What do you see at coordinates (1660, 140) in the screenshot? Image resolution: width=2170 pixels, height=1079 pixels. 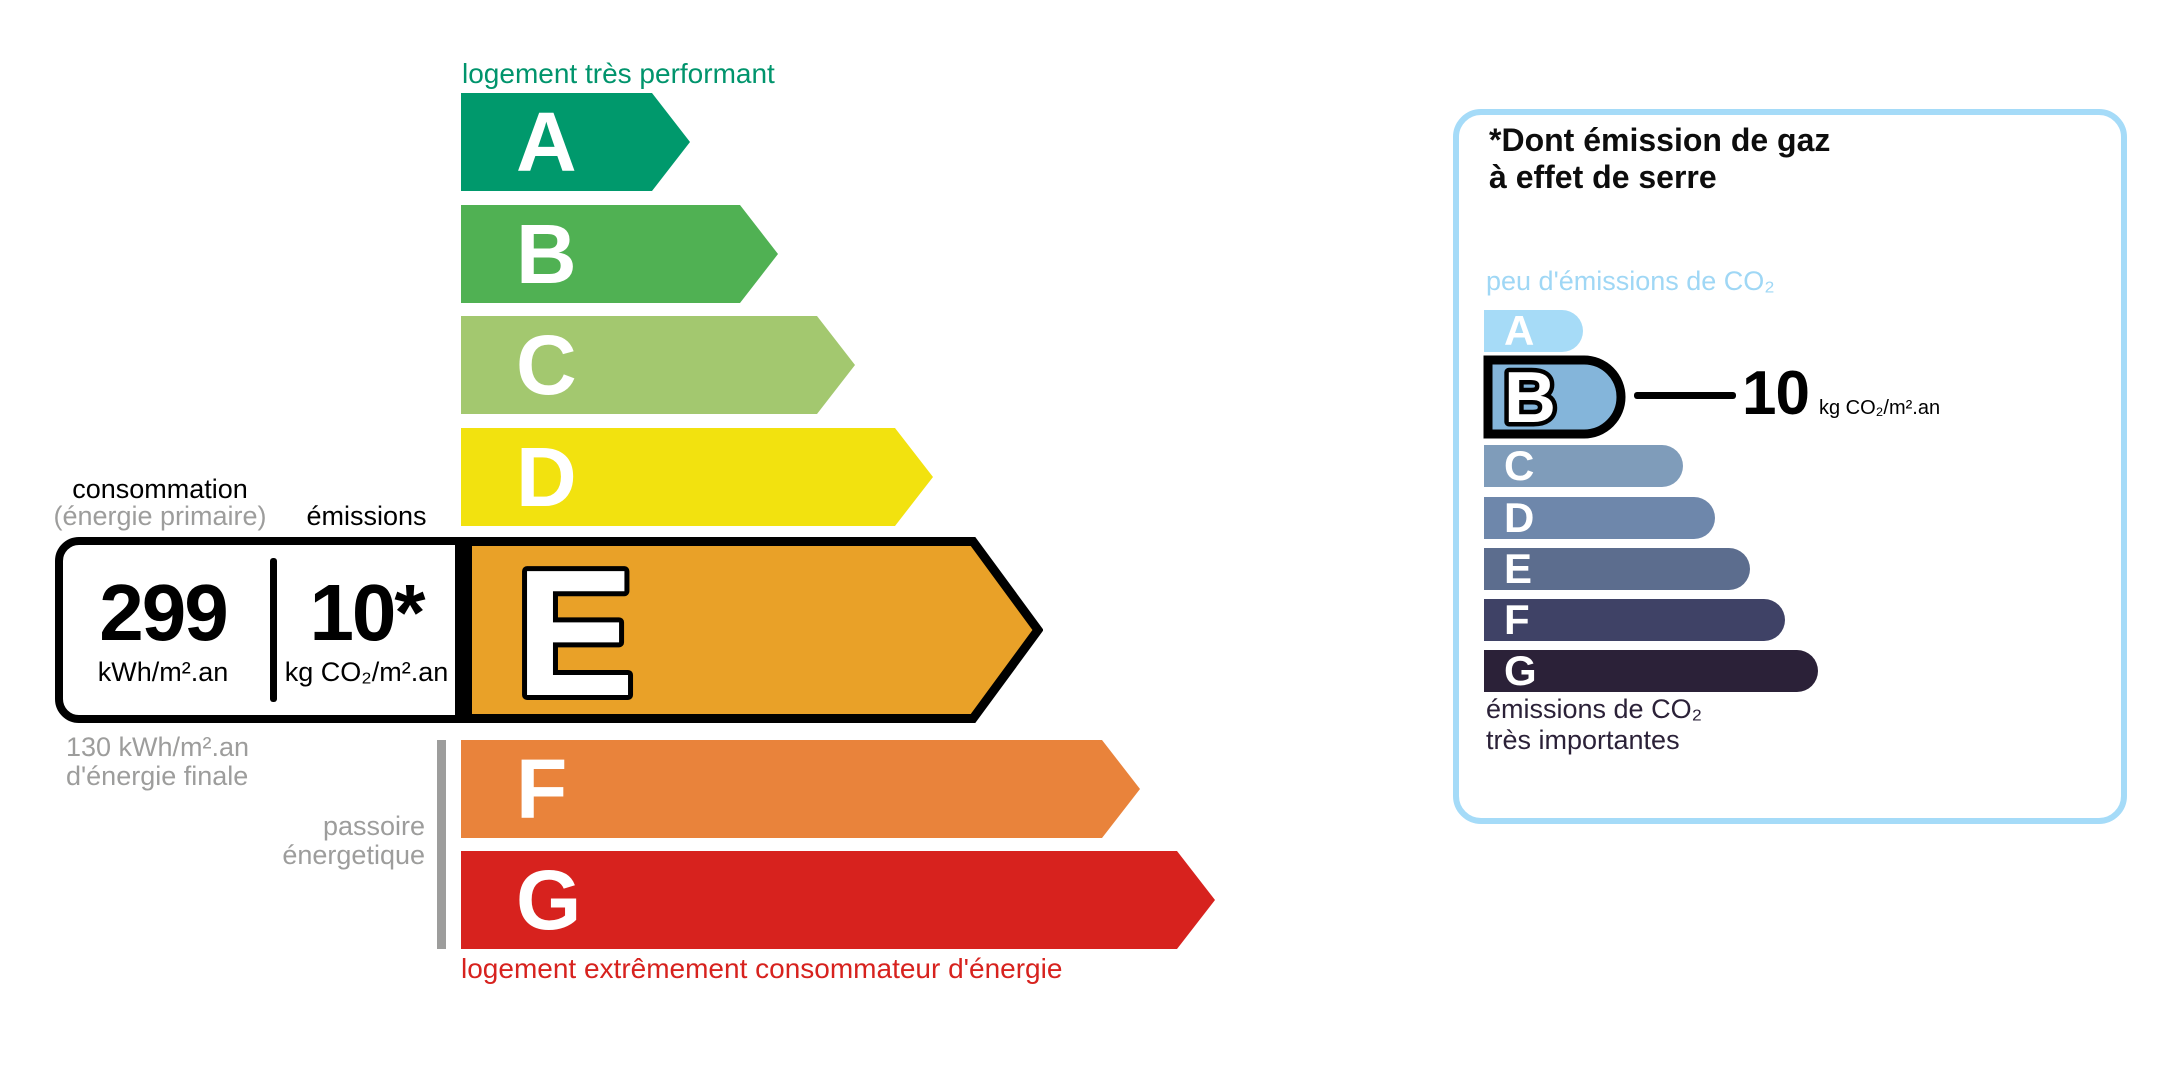 I see `co2-title-line1: *Dont émission de gaz` at bounding box center [1660, 140].